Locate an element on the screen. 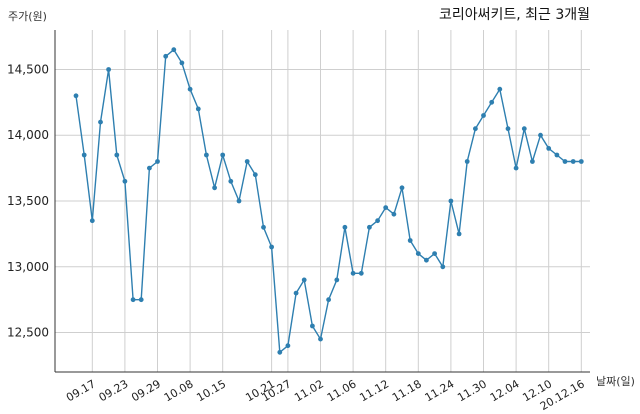 This screenshot has height=414, width=640. x-tick-label: 11.24 is located at coordinates (440, 390).